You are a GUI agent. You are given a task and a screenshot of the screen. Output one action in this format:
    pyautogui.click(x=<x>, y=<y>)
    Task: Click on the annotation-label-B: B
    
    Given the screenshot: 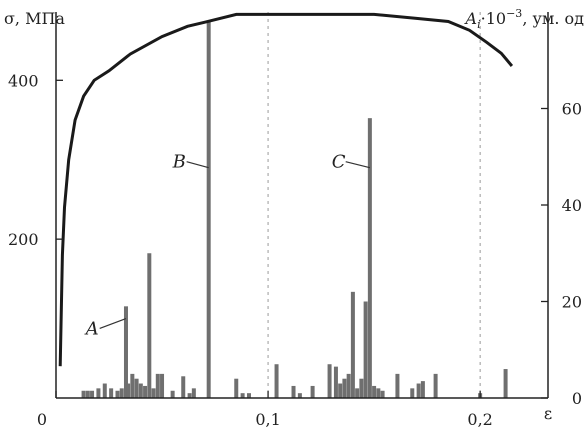 What is the action you would take?
    pyautogui.click(x=179, y=162)
    